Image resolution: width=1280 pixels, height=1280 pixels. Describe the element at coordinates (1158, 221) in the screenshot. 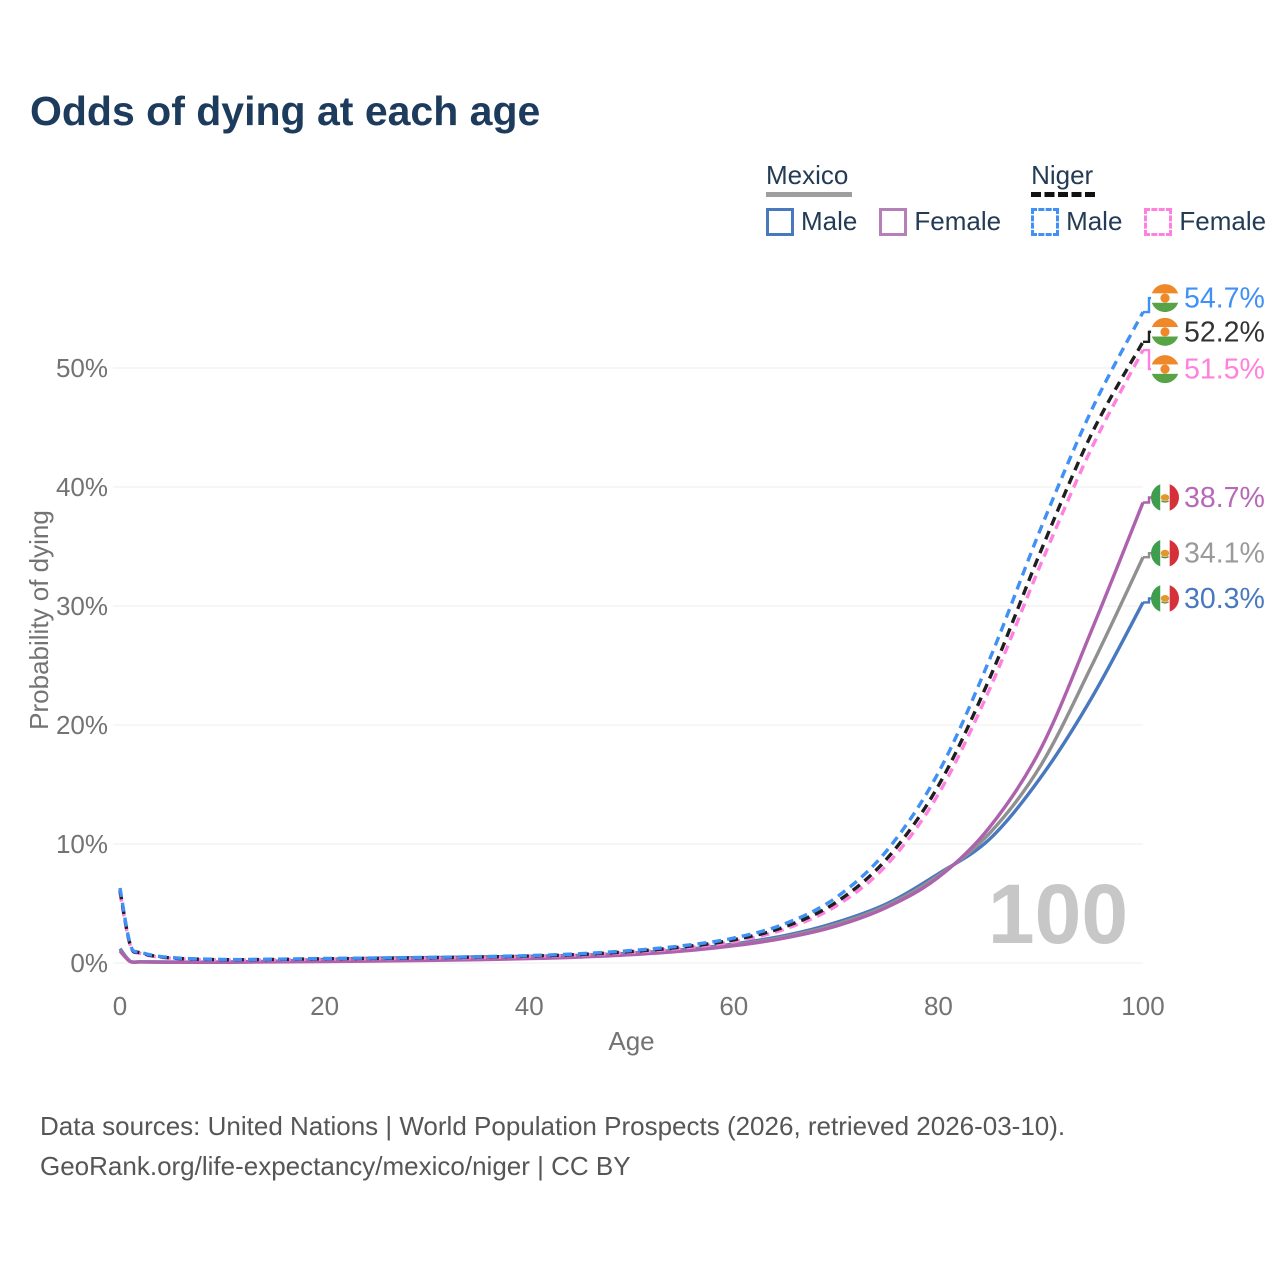

I see `niger-female-swatch-icon` at that location.